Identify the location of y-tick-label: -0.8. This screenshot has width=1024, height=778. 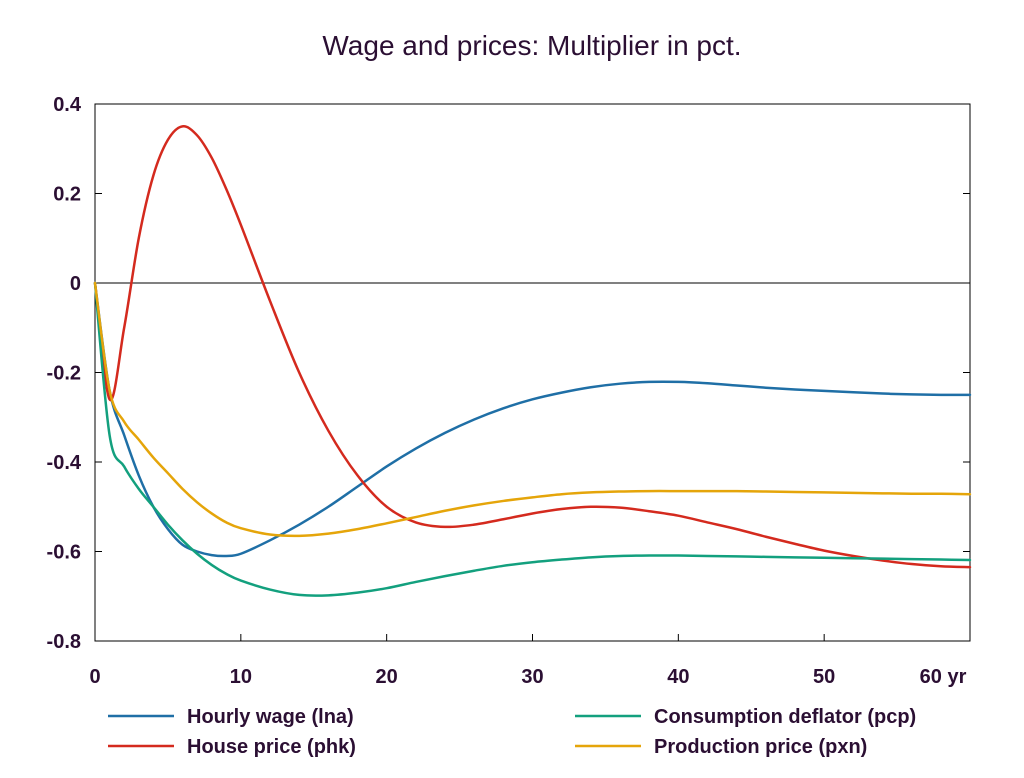
(64, 642).